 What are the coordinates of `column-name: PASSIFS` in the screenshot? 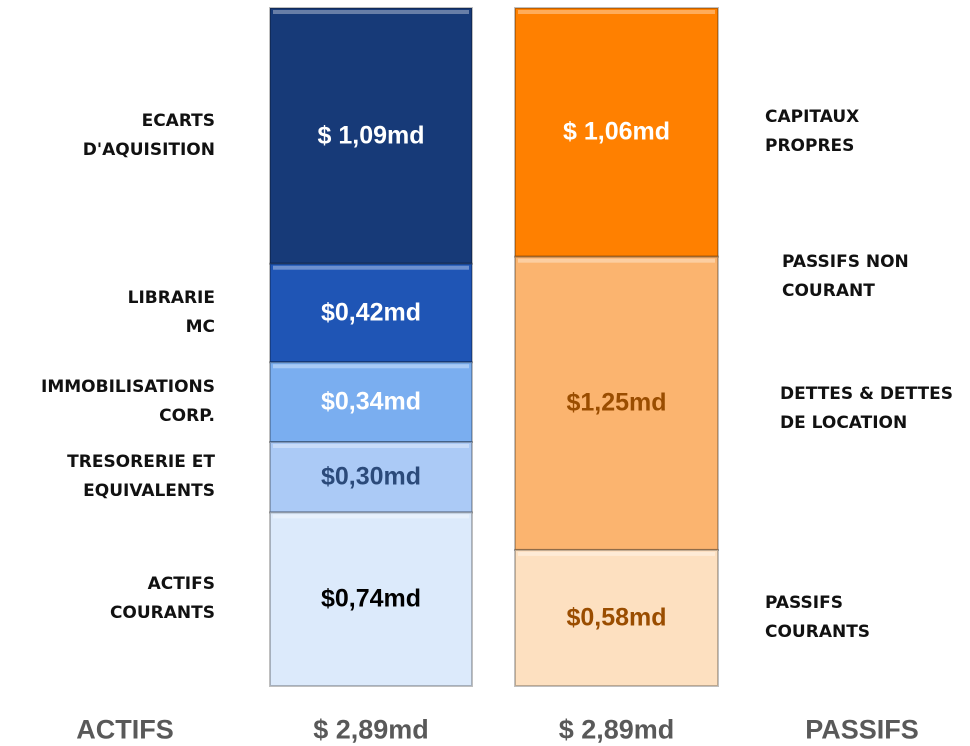 It's located at (862, 729).